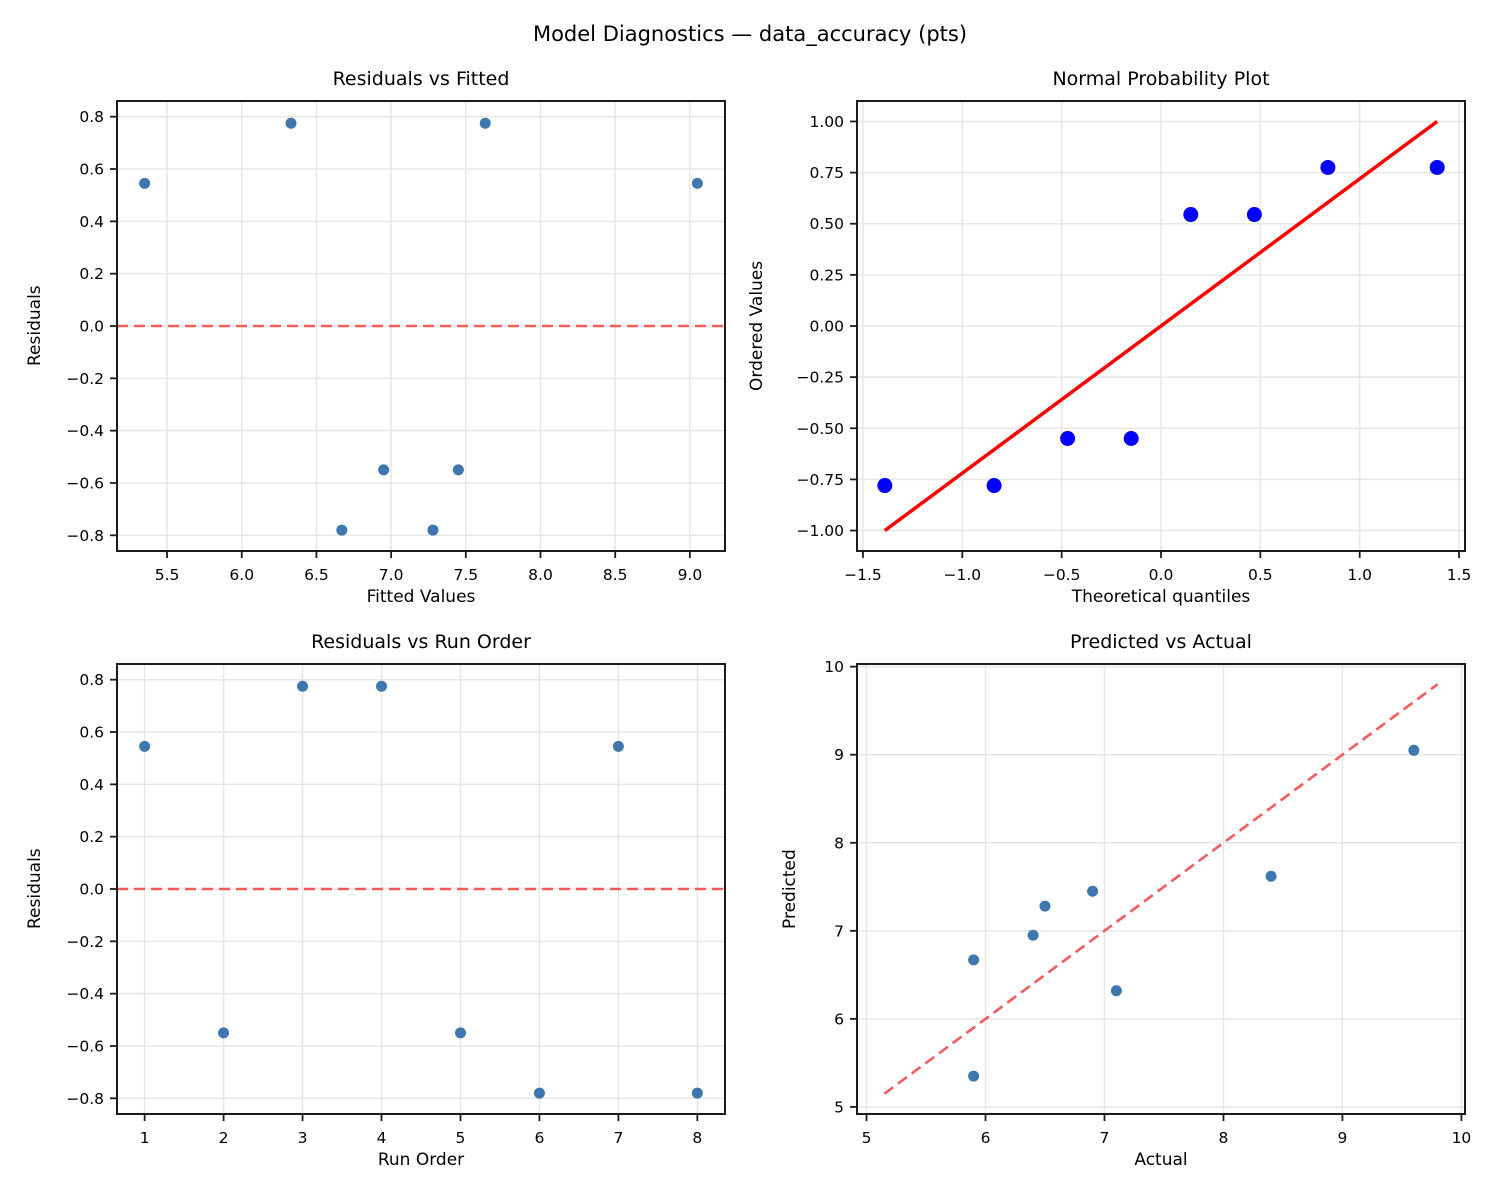 Image resolution: width=1500 pixels, height=1200 pixels. I want to click on y-tick-label: 0.8, so click(91, 117).